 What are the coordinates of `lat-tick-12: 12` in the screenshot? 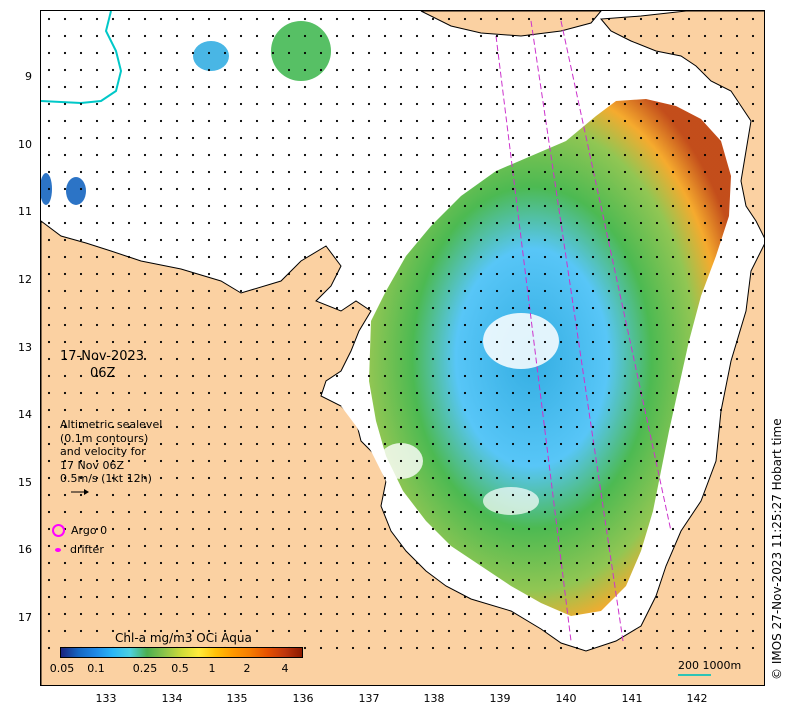 It's located at (25, 279).